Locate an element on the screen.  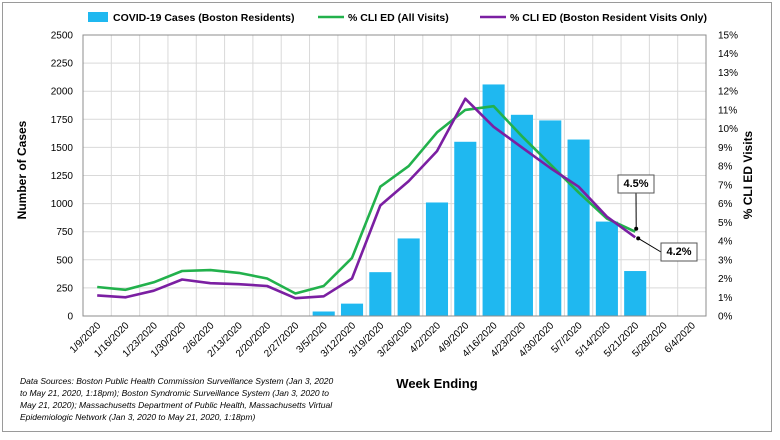
y-tick-label: 500 is located at coordinates (64, 260).